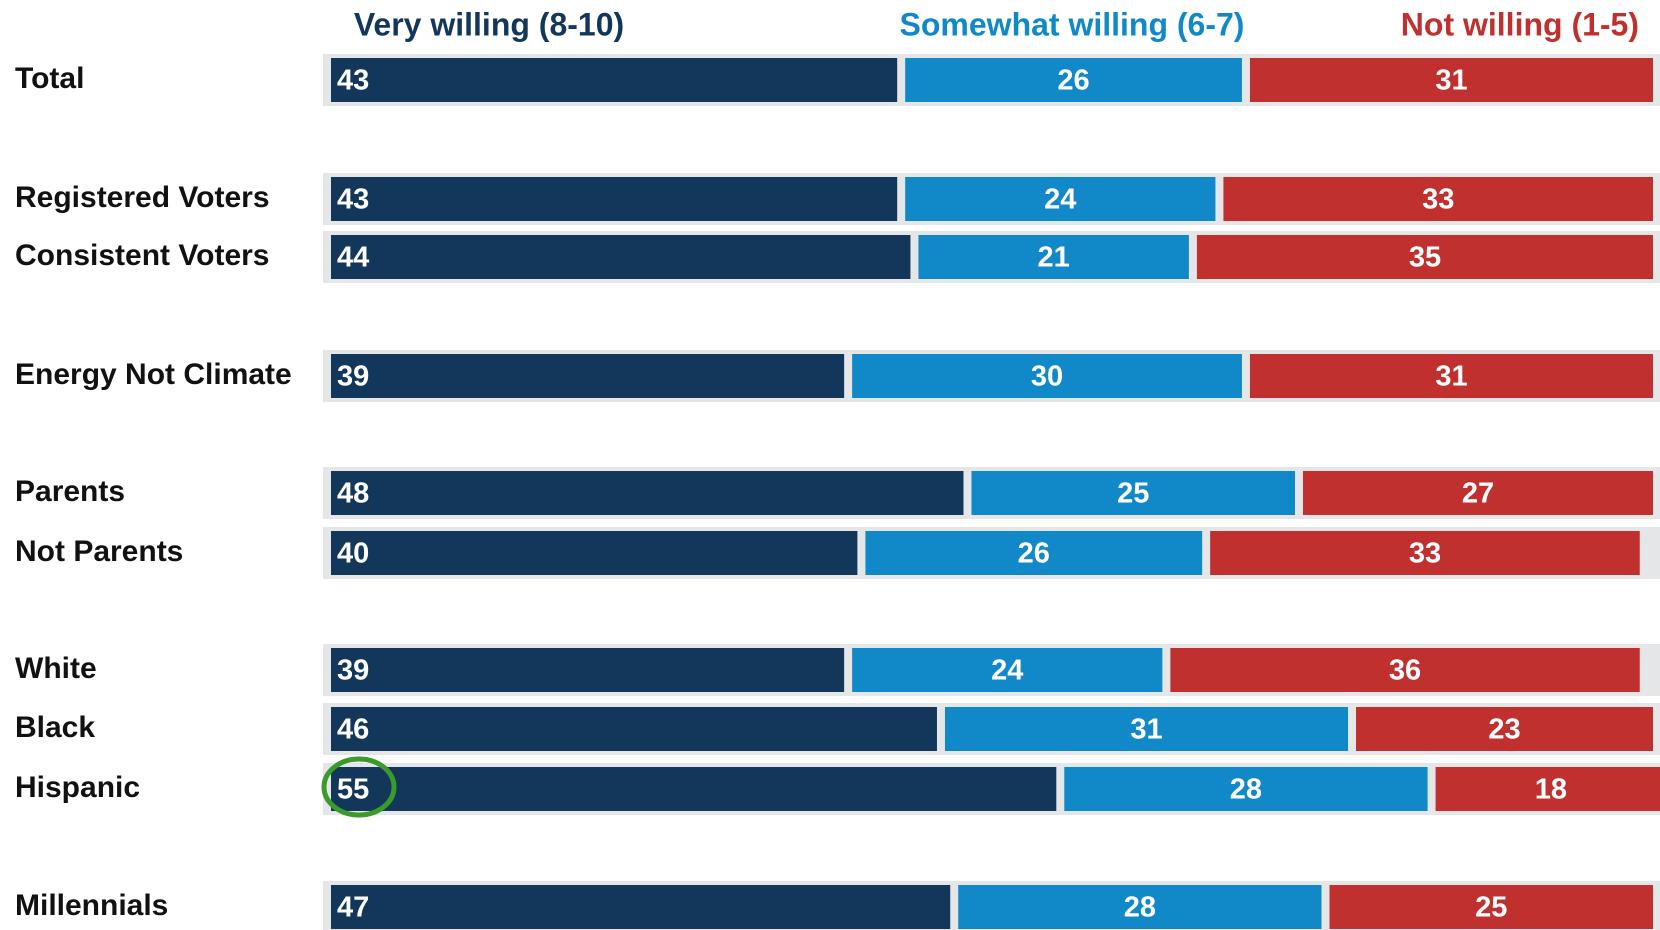 Image resolution: width=1660 pixels, height=930 pixels. I want to click on value-label: 27, so click(1478, 494).